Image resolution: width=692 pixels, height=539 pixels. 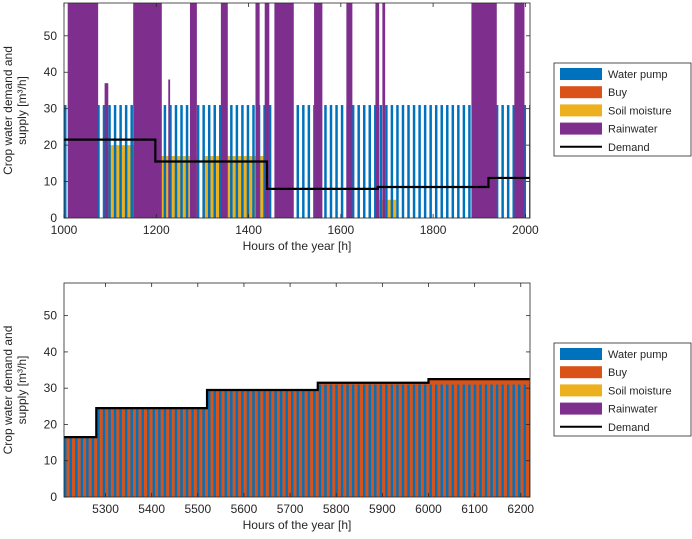 I want to click on x-tick-label: 1400, so click(x=248, y=230).